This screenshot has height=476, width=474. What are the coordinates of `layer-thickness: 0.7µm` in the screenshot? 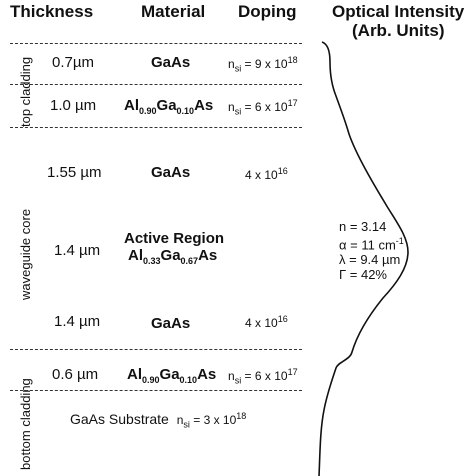 It's located at (73, 62).